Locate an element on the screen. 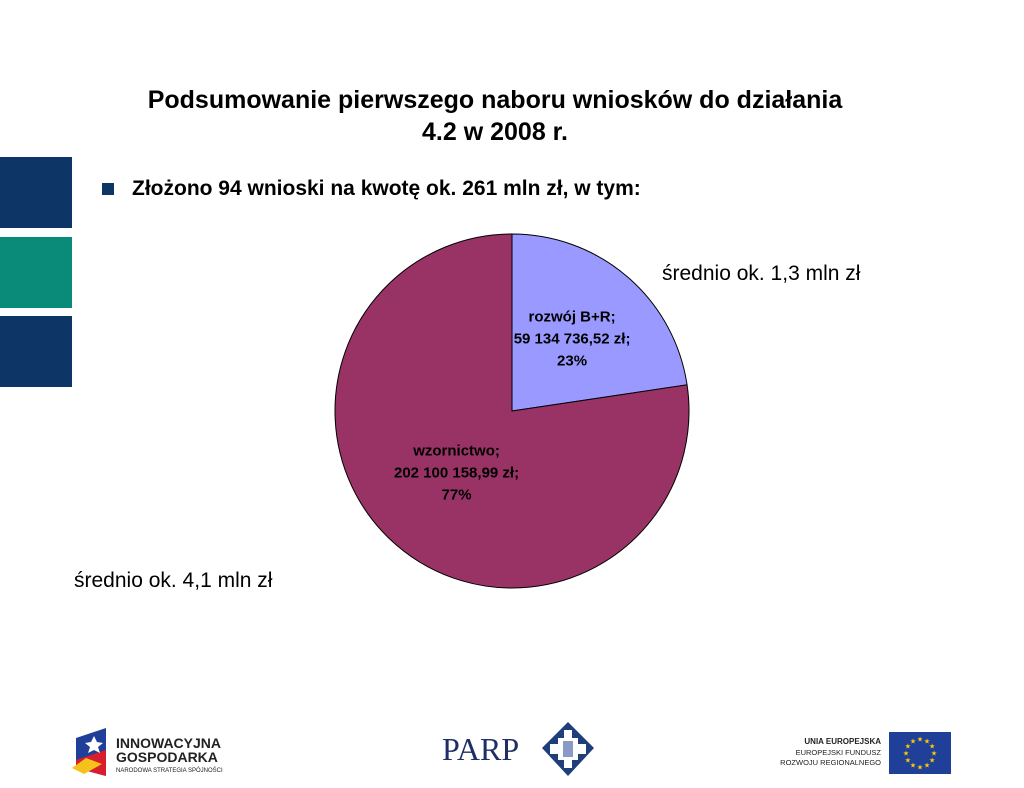  note-rozwoj-average: średnio ok. 1,3 mln zł is located at coordinates (761, 273).